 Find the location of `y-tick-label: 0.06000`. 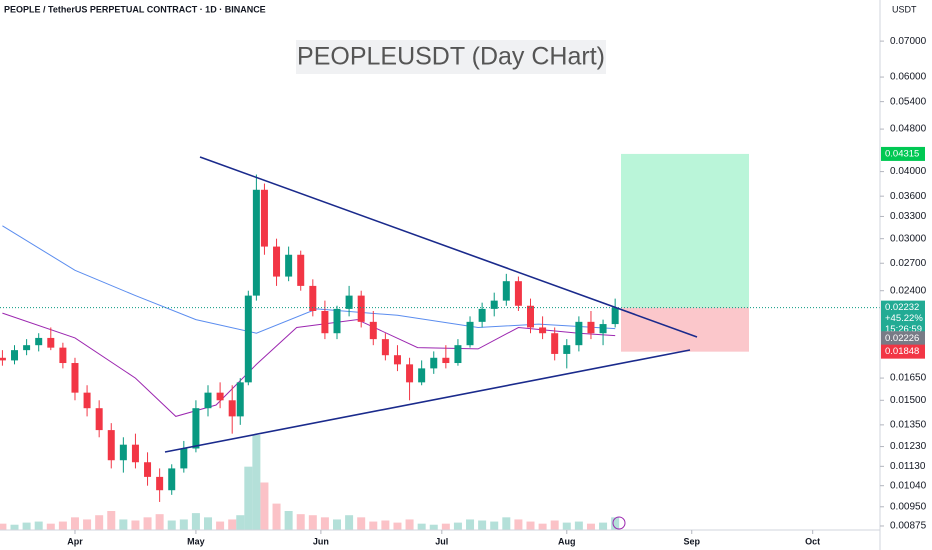

y-tick-label: 0.06000 is located at coordinates (908, 77).